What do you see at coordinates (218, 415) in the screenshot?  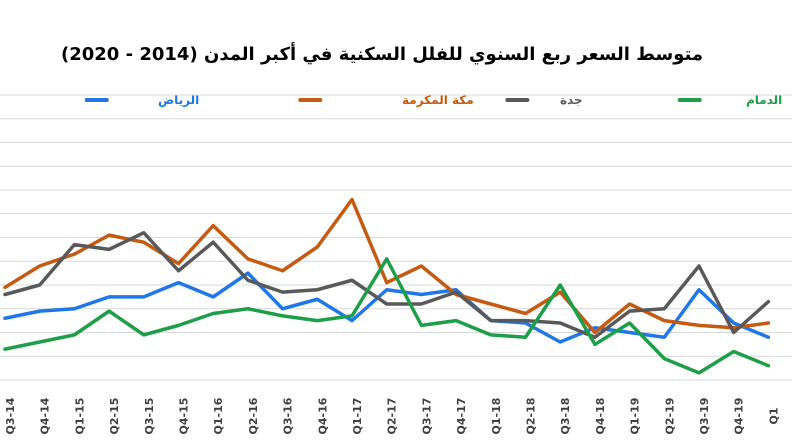 I see `x-tick-label: Q1-16` at bounding box center [218, 415].